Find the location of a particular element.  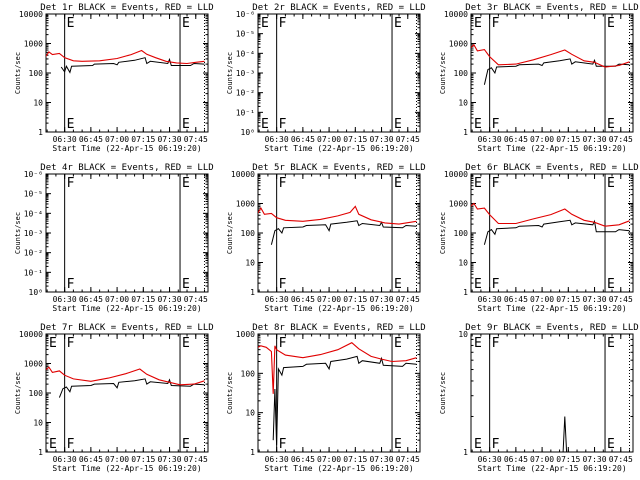

y-tick-label: 100 is located at coordinates (461, 73).